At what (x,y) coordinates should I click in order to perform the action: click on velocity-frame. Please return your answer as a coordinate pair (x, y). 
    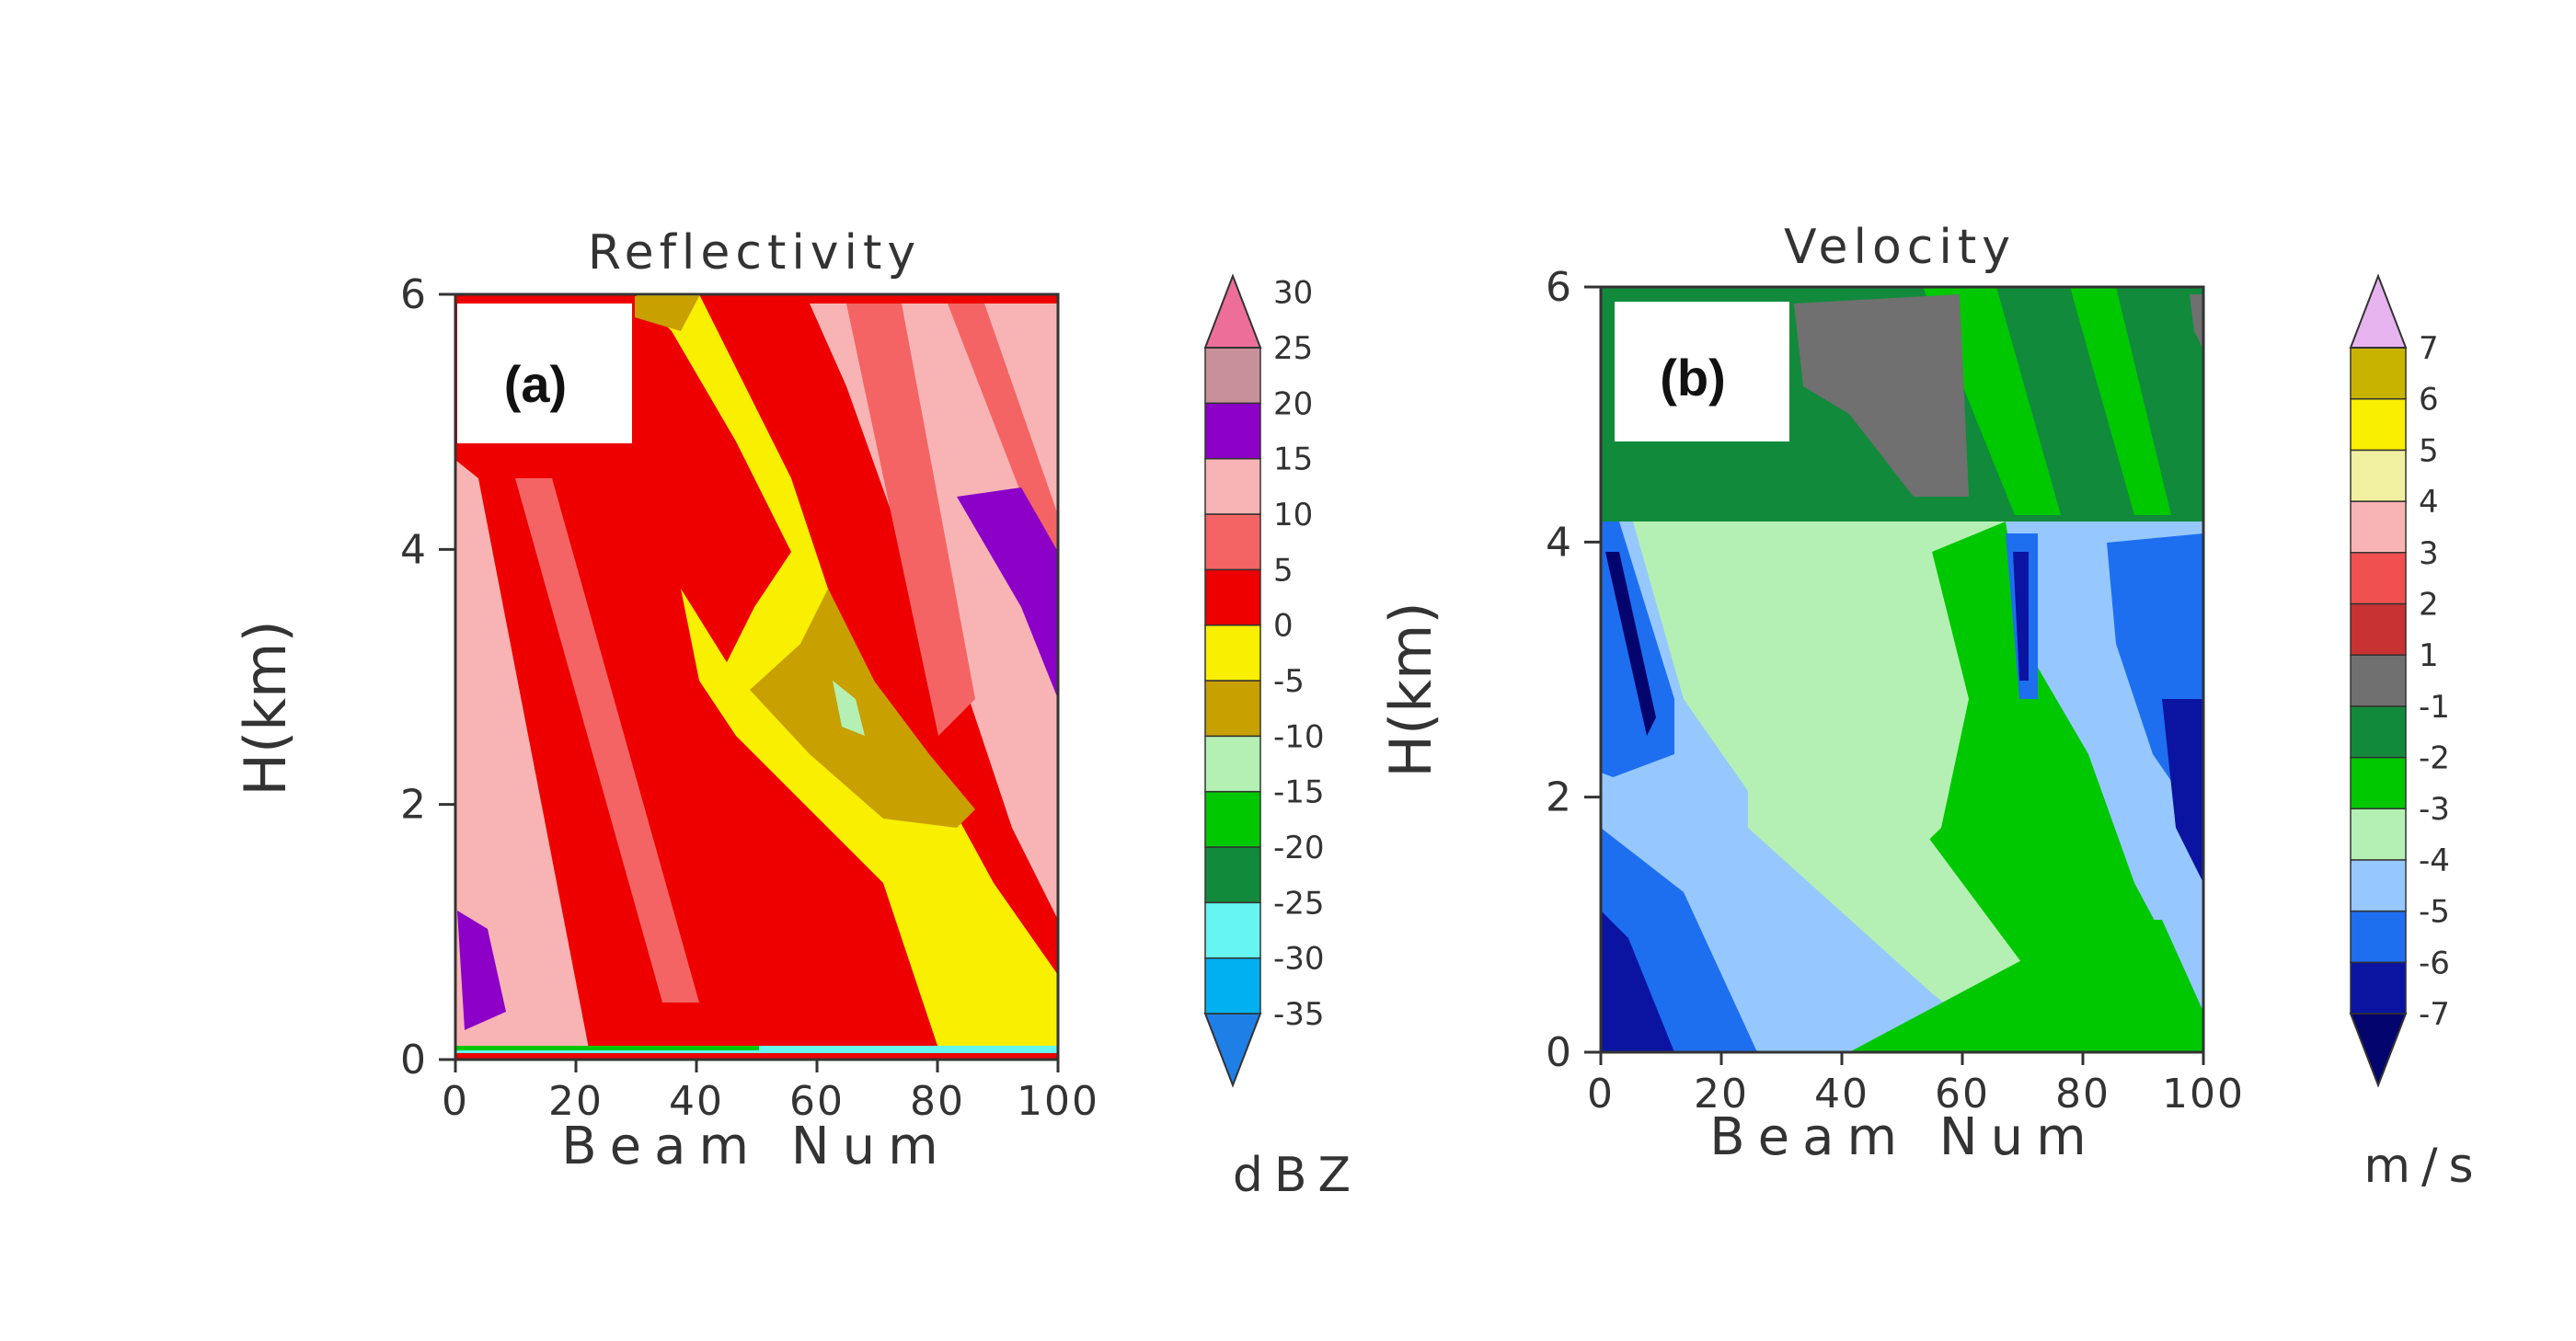
    Looking at the image, I should click on (1902, 669).